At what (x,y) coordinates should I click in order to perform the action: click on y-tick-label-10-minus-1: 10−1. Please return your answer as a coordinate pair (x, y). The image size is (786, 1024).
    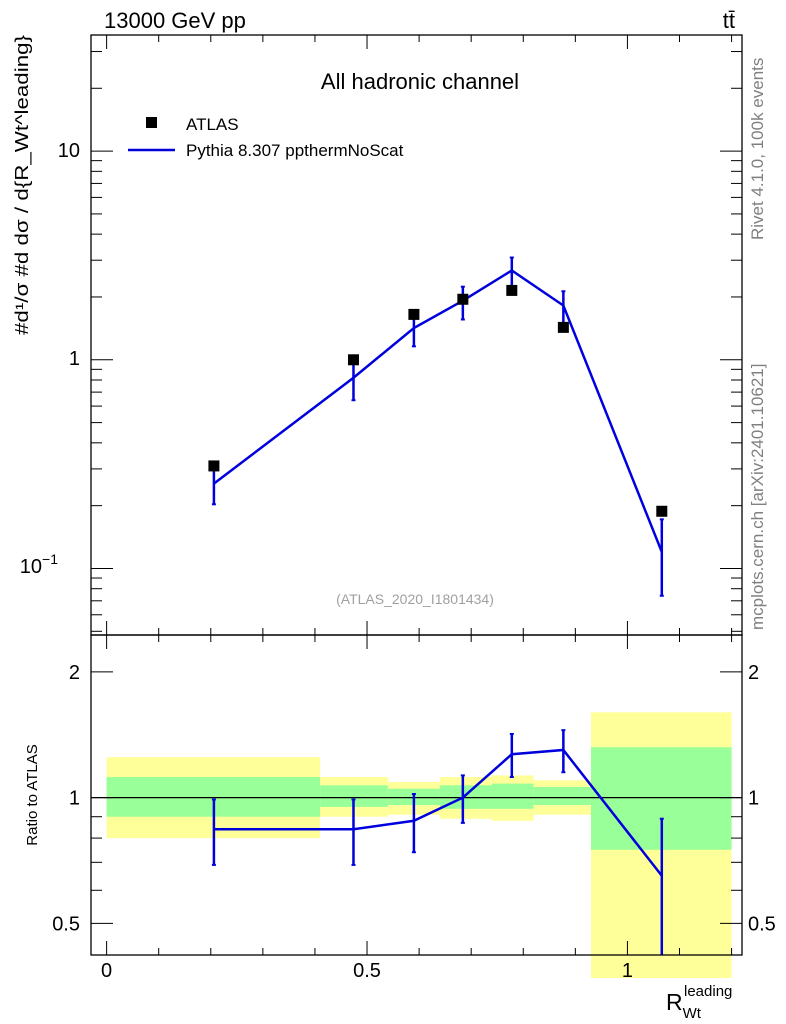
    Looking at the image, I should click on (39, 564).